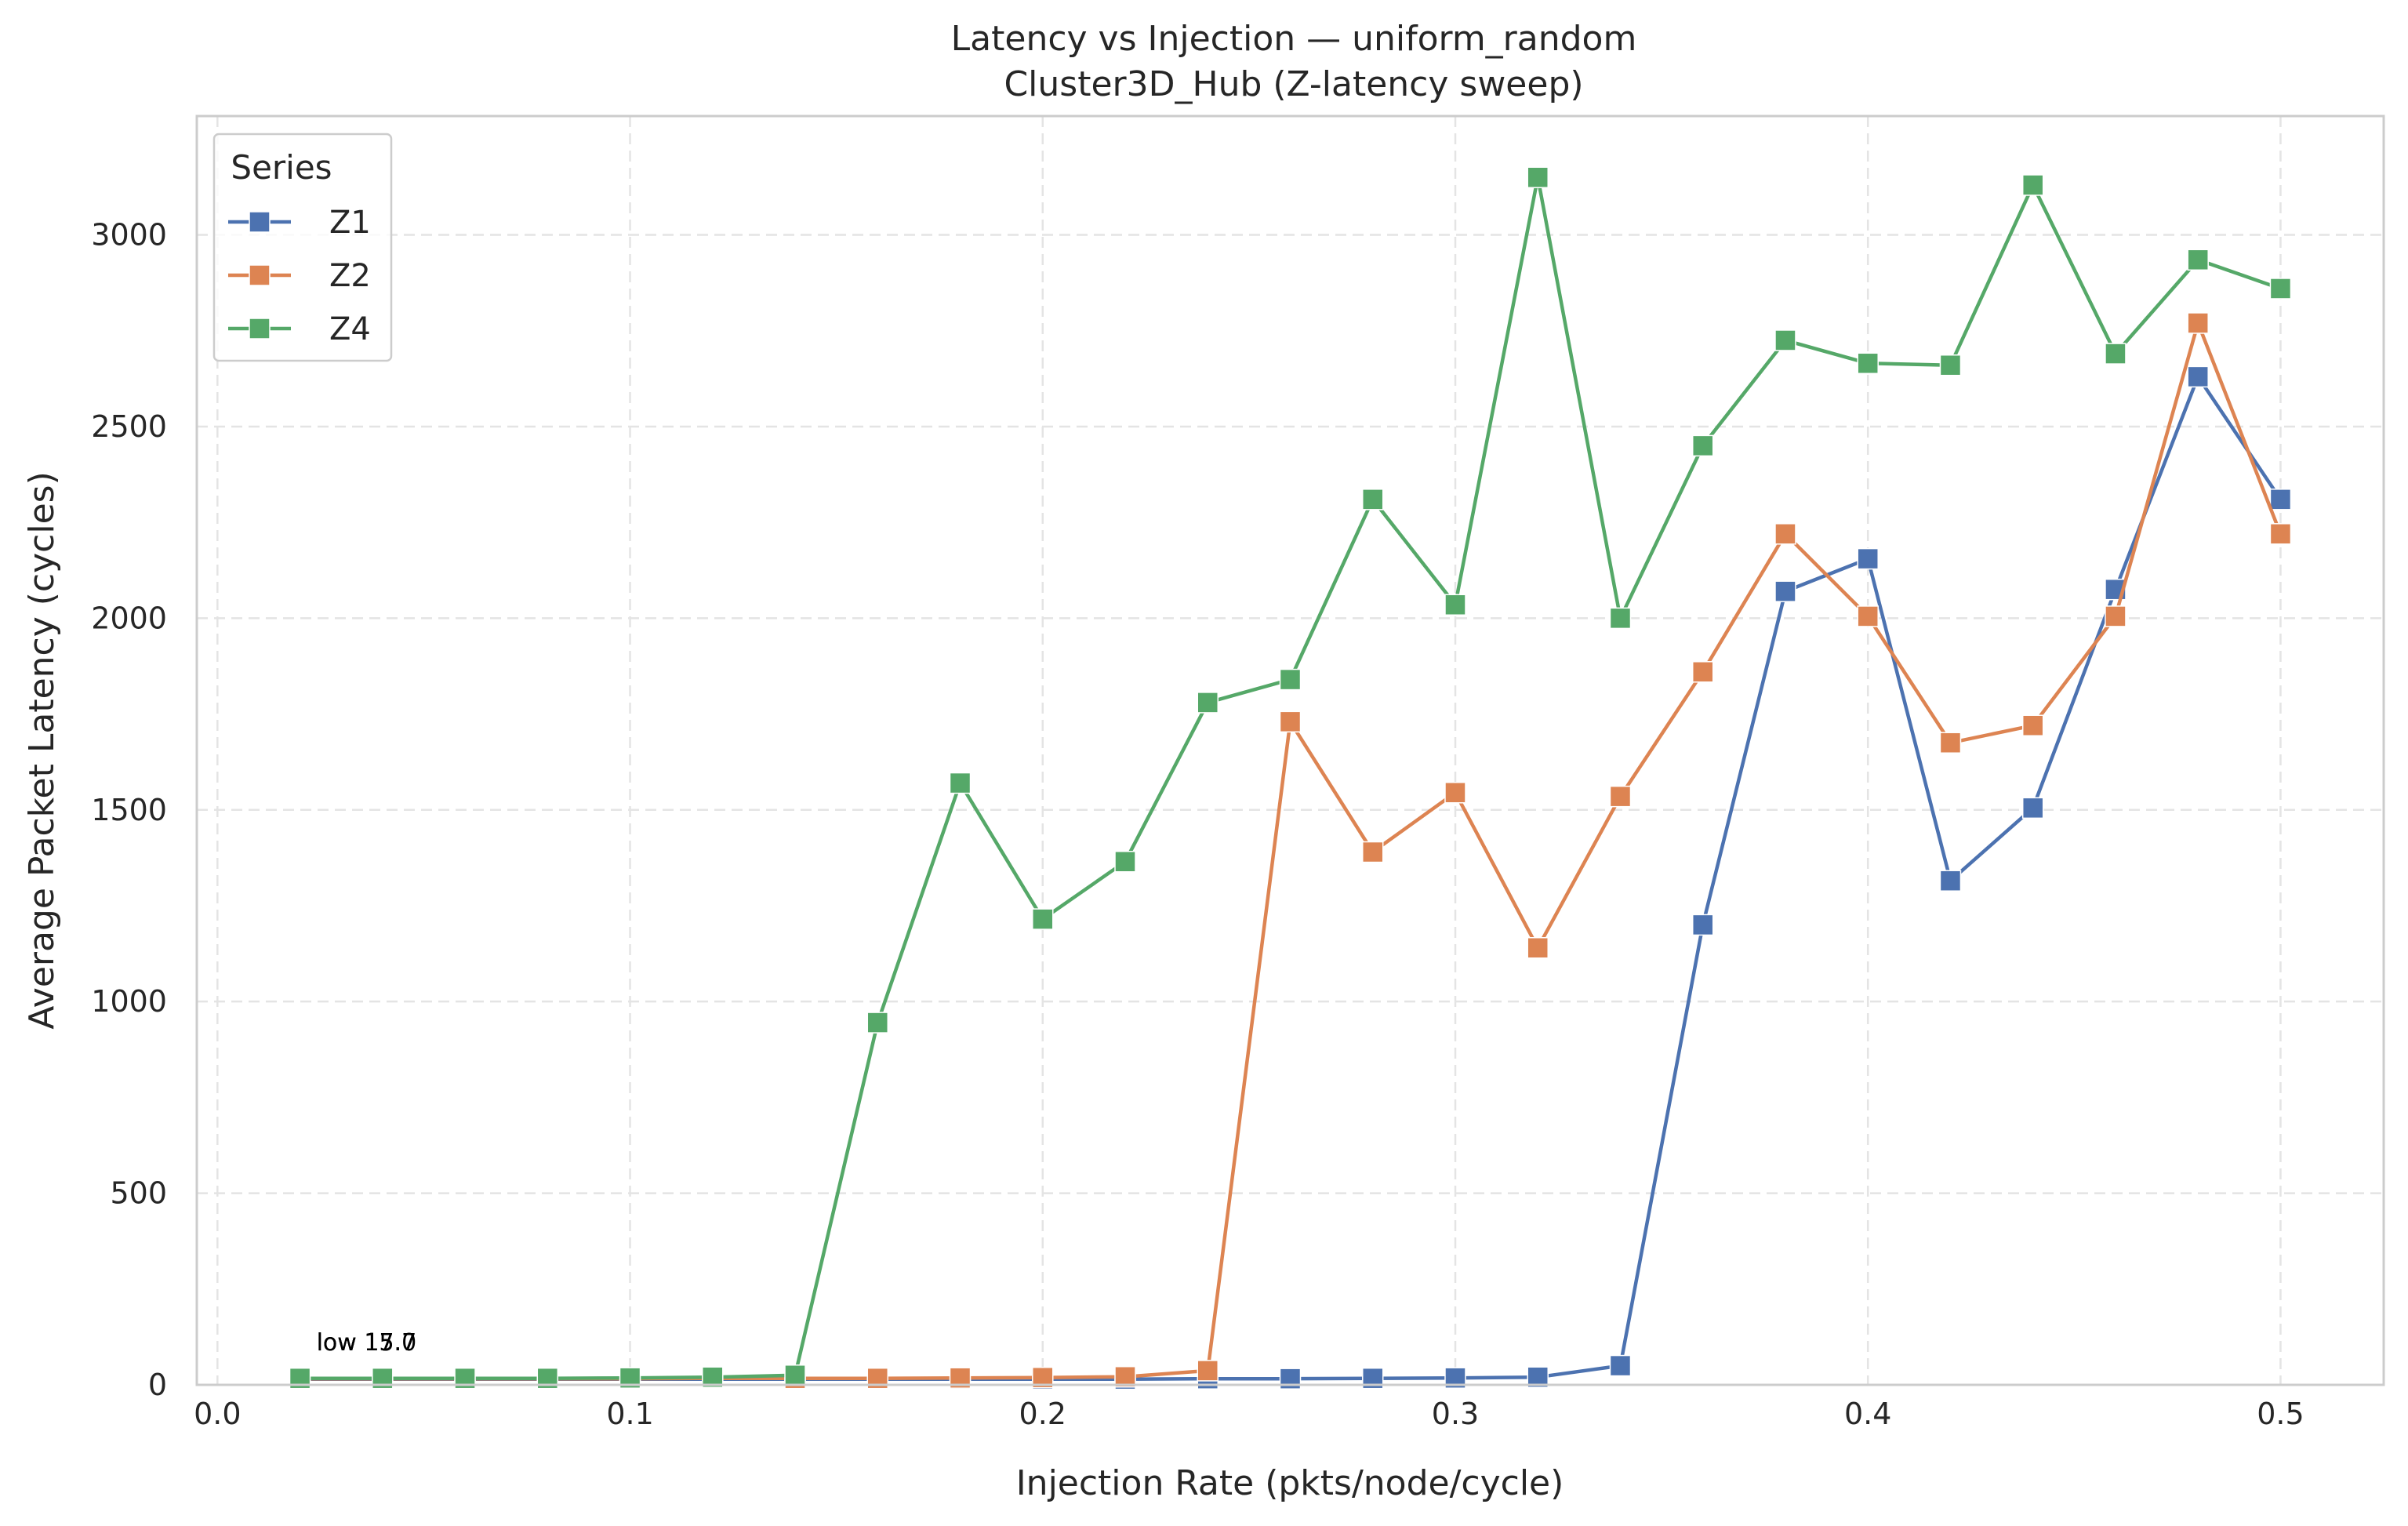  I want to click on legend-box, so click(302, 247).